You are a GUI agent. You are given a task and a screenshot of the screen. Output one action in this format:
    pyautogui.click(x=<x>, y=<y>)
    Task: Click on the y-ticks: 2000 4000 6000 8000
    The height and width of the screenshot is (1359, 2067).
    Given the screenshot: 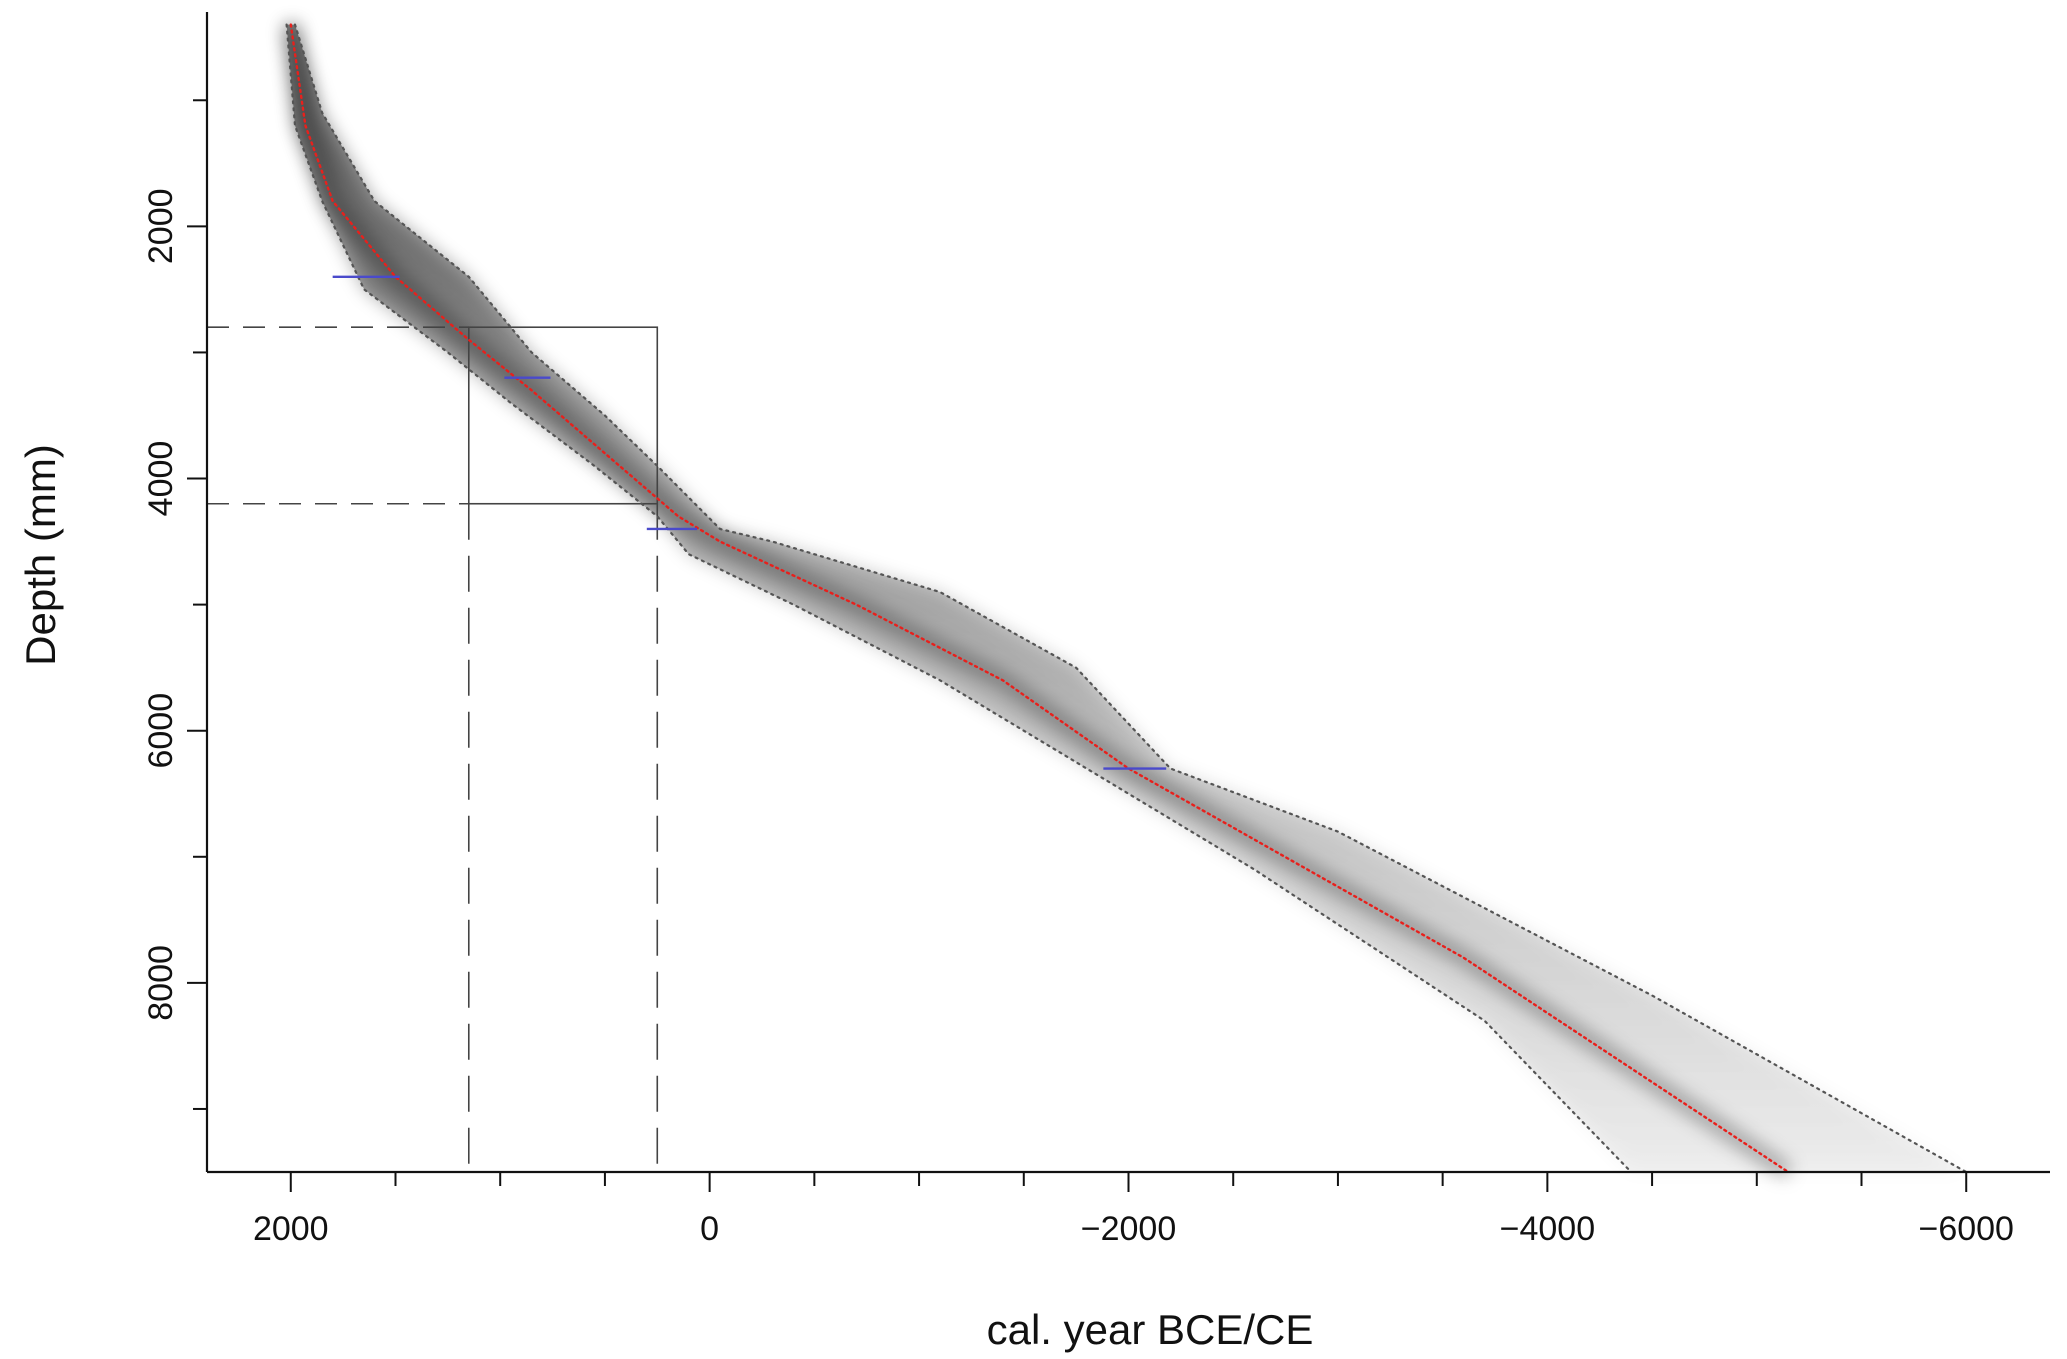 What is the action you would take?
    pyautogui.click(x=174, y=604)
    